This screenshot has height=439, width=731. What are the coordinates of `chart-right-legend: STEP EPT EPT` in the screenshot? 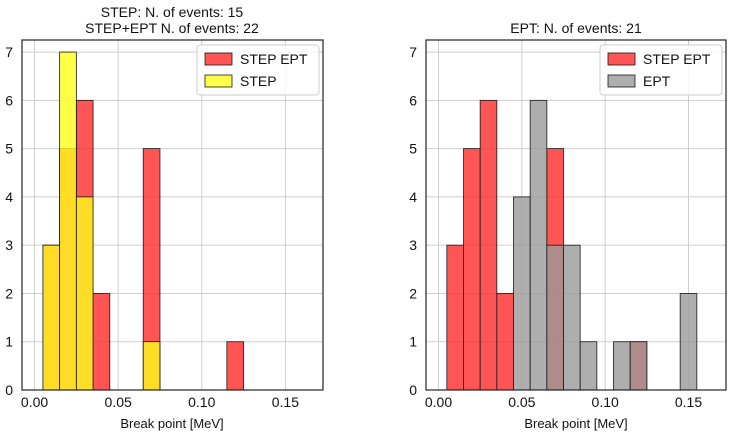 It's located at (661, 70).